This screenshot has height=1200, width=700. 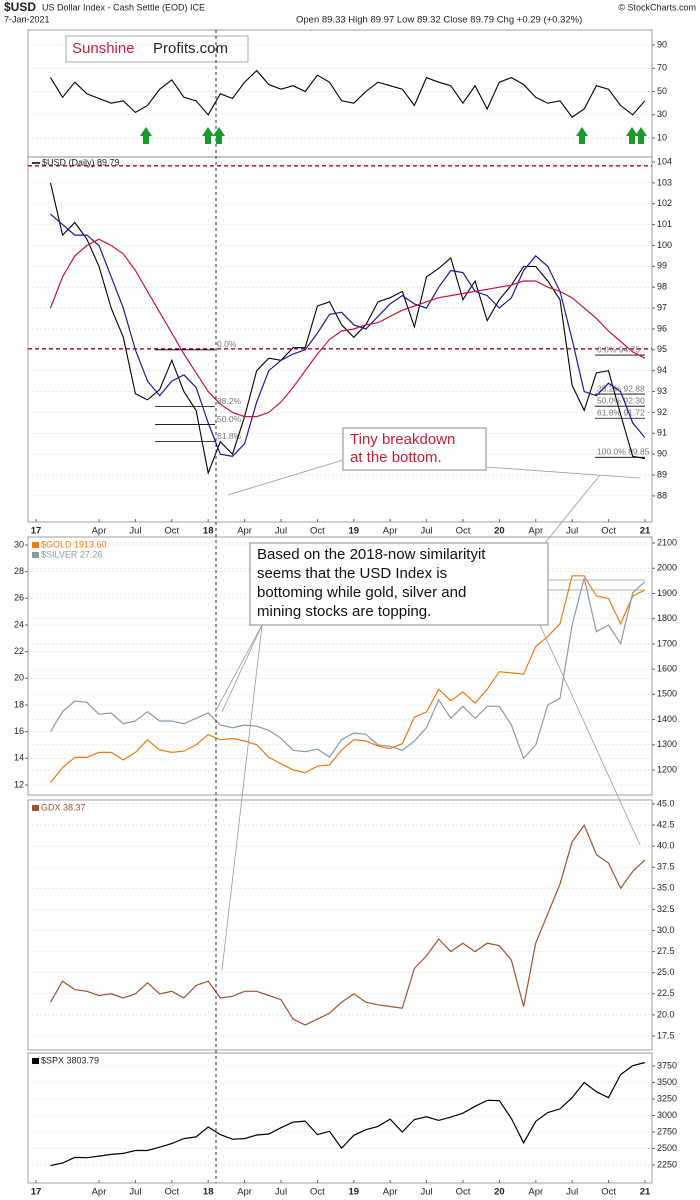 What do you see at coordinates (666, 1035) in the screenshot?
I see `y-tick-label: 17.5` at bounding box center [666, 1035].